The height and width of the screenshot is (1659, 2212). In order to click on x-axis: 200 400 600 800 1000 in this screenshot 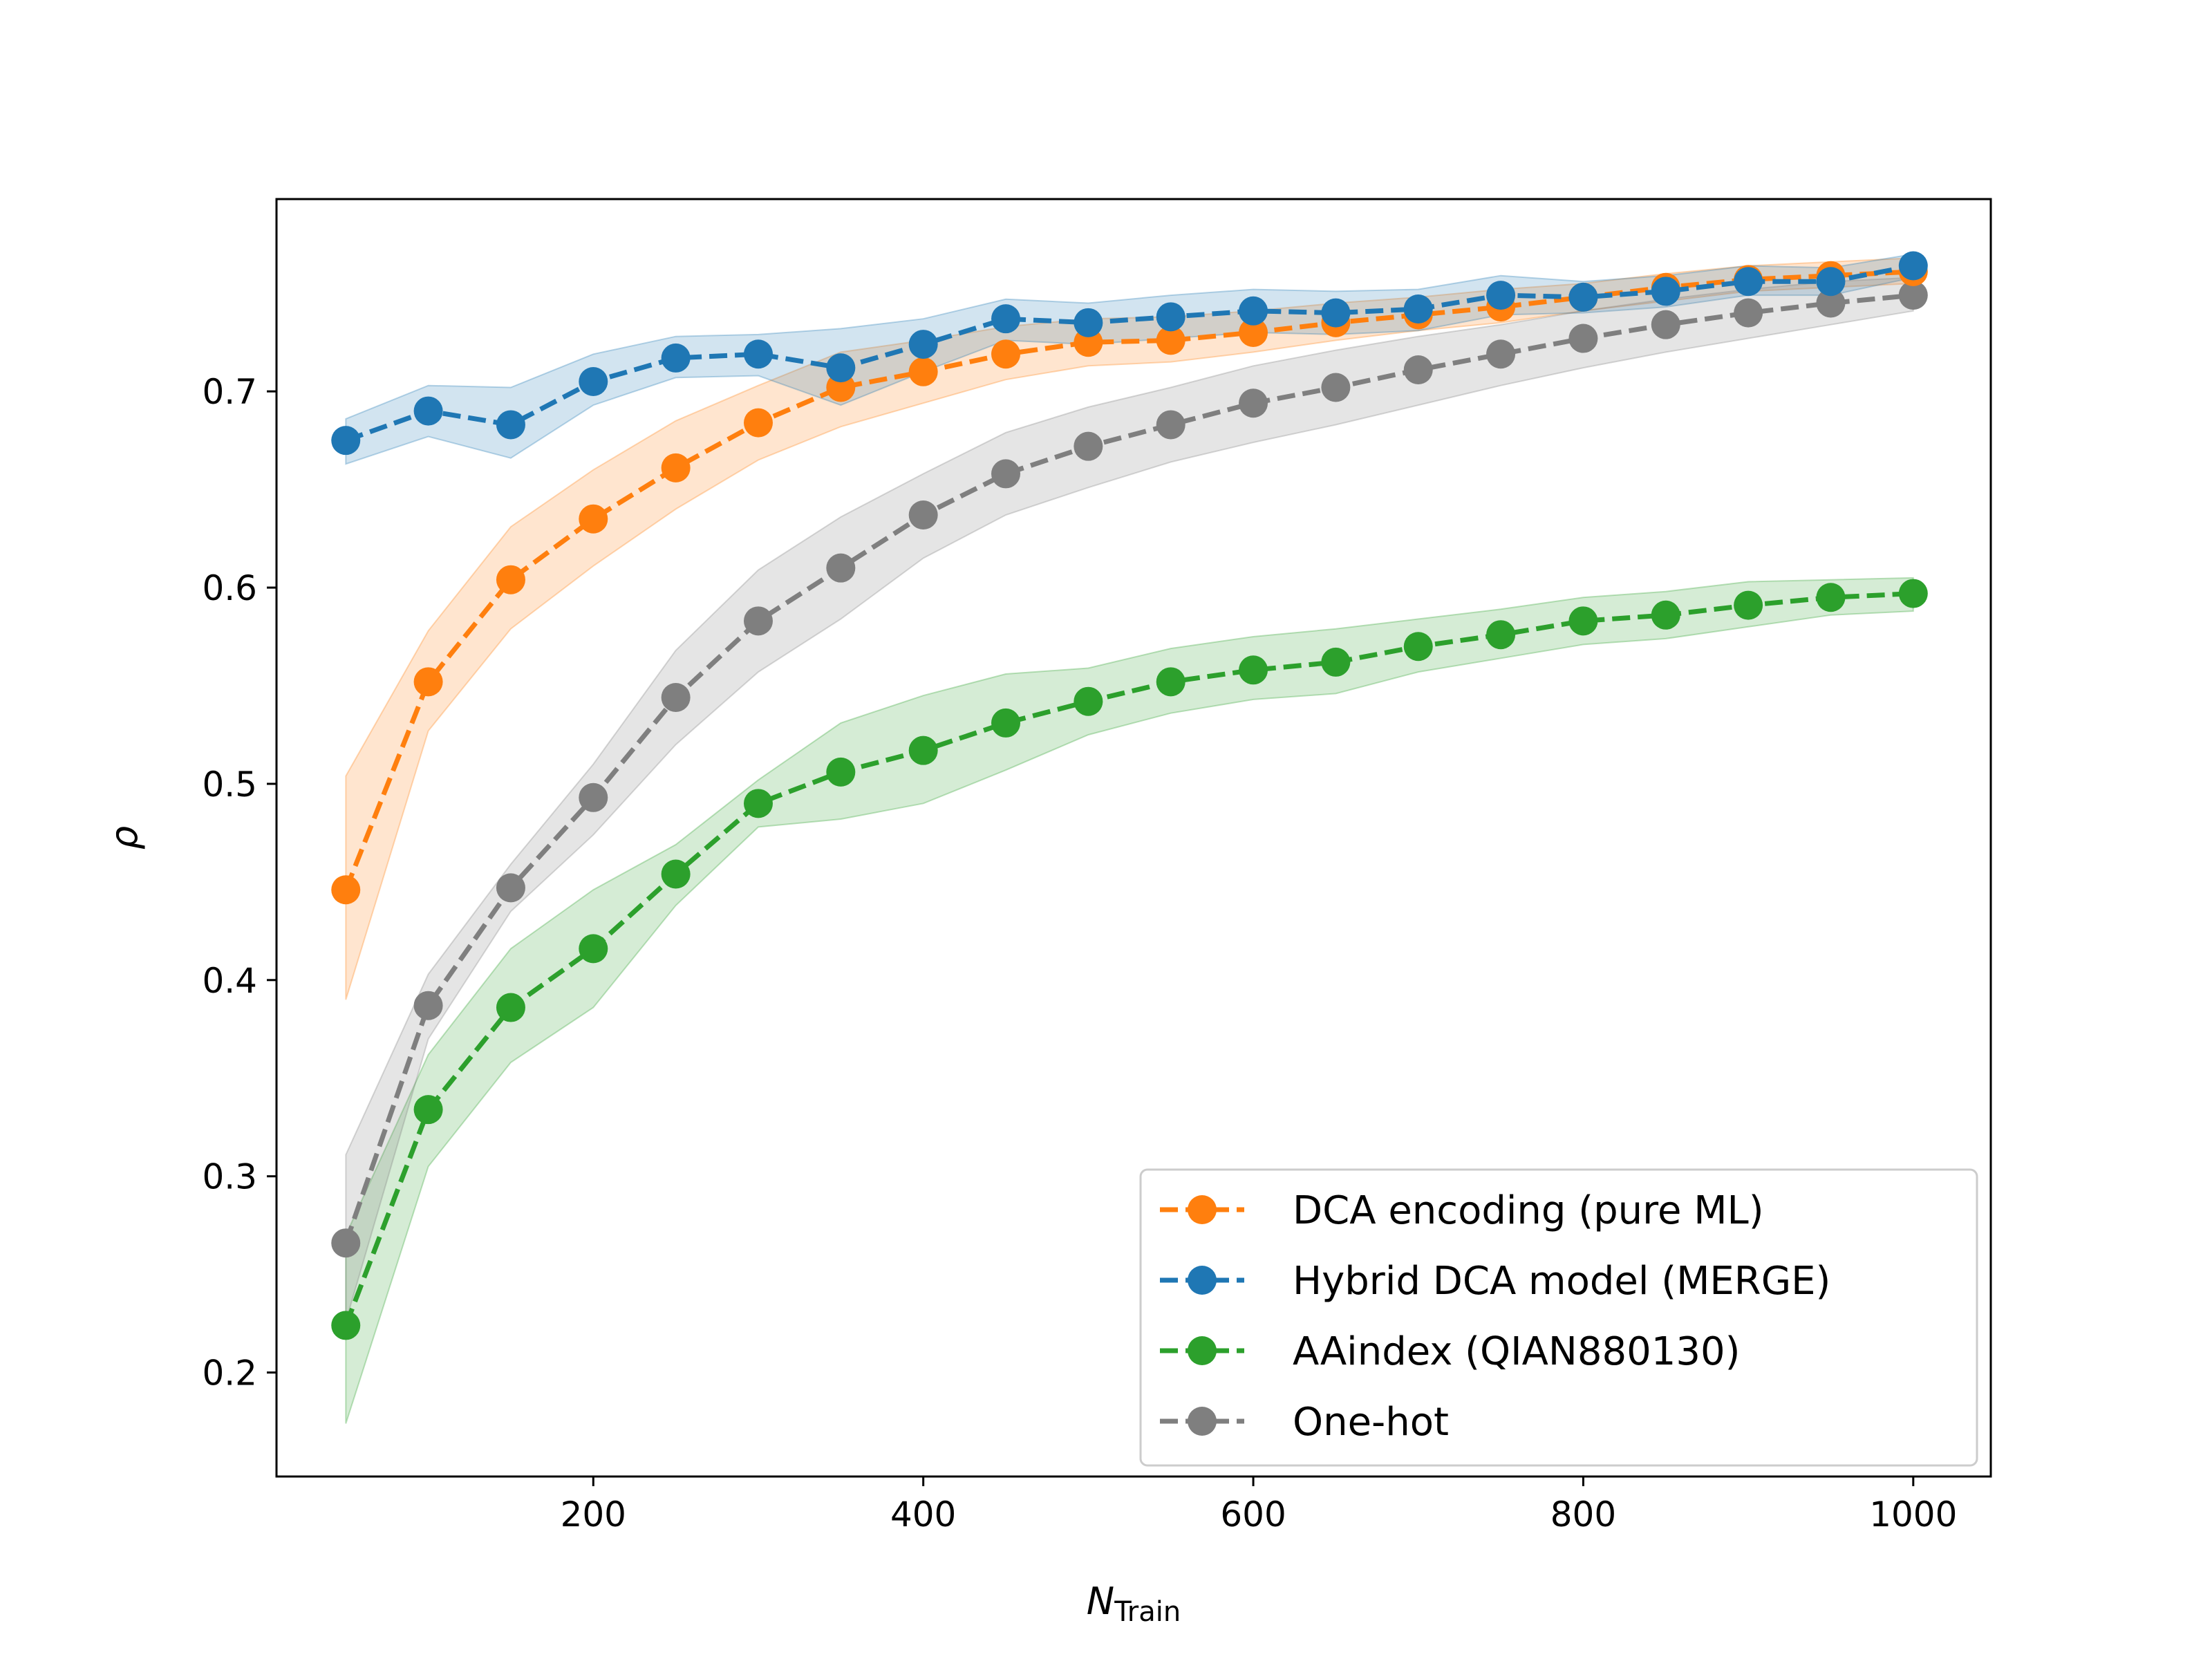, I will do `click(1259, 1506)`.